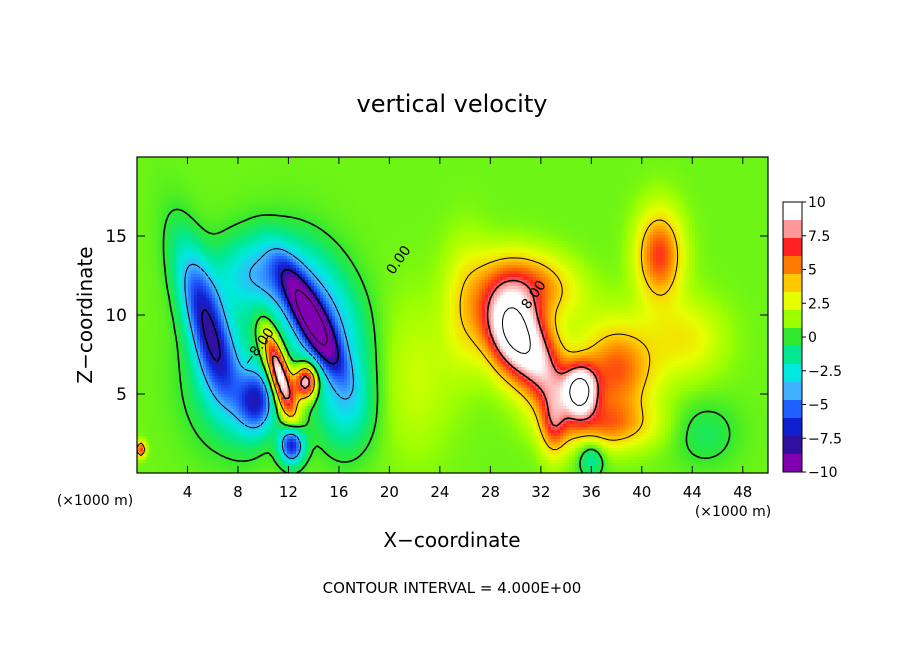  I want to click on x-tick-label: 28, so click(490, 492).